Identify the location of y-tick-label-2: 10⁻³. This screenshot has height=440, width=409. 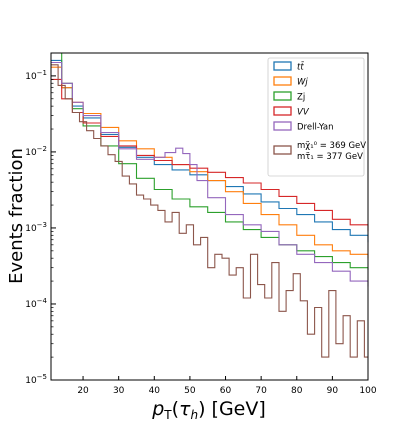
(36, 227).